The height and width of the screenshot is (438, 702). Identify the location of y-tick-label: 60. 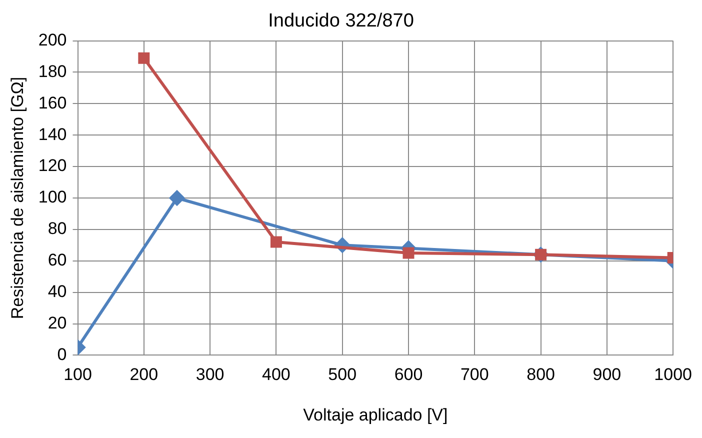
(57, 260).